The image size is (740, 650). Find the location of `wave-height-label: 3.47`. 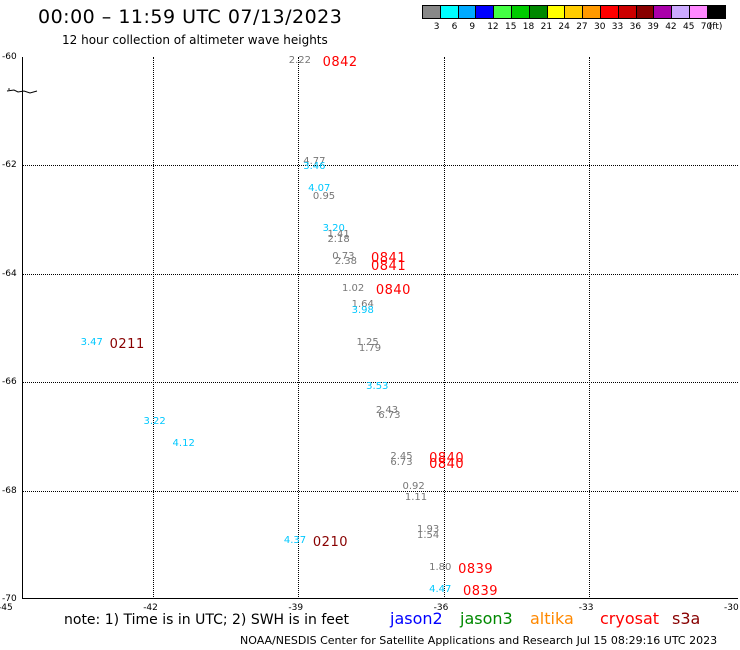

wave-height-label: 3.47 is located at coordinates (91, 343).